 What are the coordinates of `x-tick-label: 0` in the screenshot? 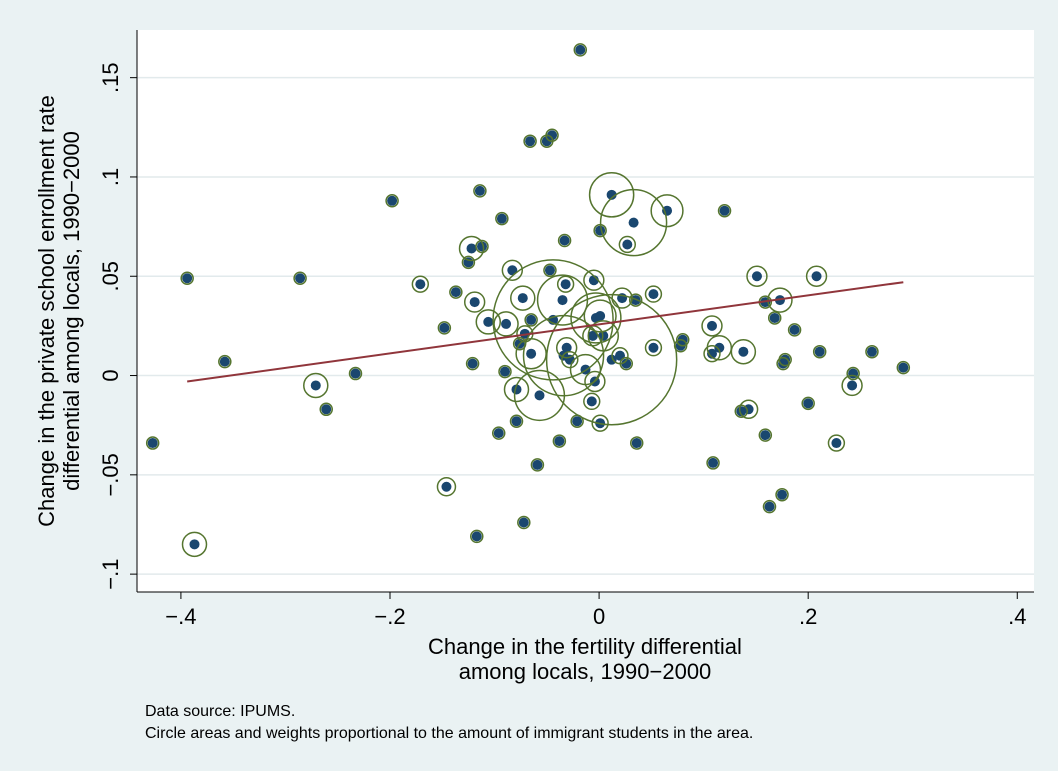 It's located at (599, 616).